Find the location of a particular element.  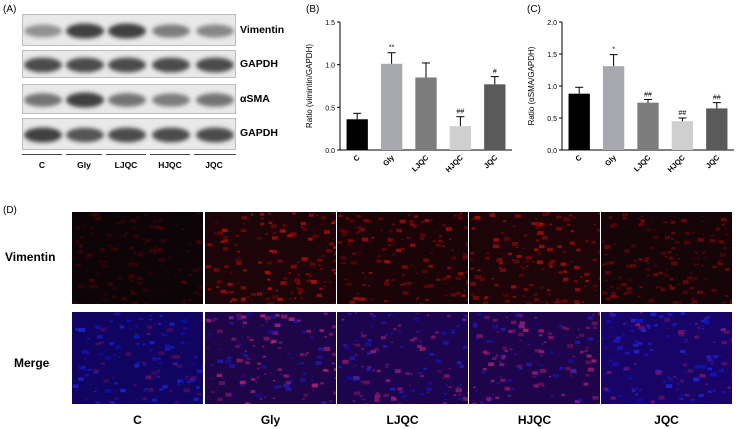

blot-asma-bands is located at coordinates (129, 100).